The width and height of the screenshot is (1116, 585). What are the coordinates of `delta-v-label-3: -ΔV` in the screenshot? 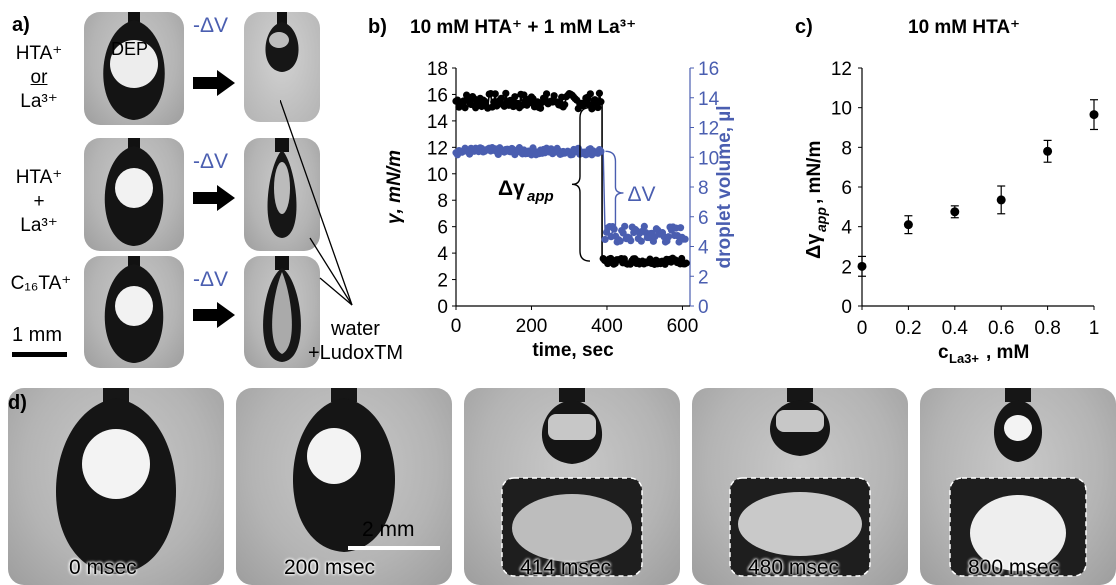 It's located at (211, 279).